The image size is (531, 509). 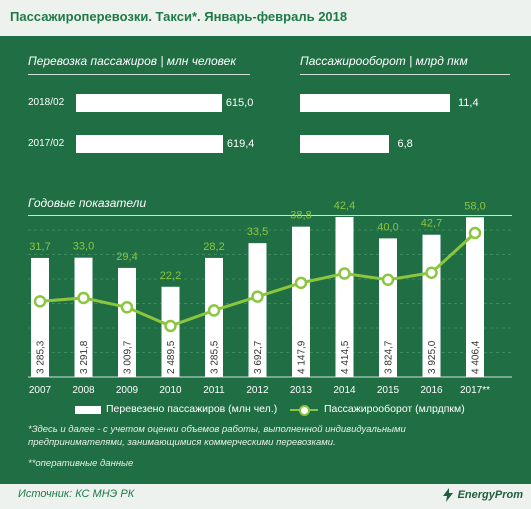 I want to click on footer-bar, so click(x=265, y=496).